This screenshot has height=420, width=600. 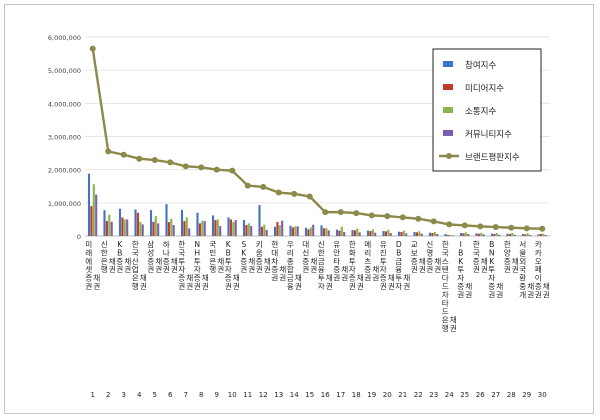 I want to click on category-label-char: 투, so click(x=197, y=261).